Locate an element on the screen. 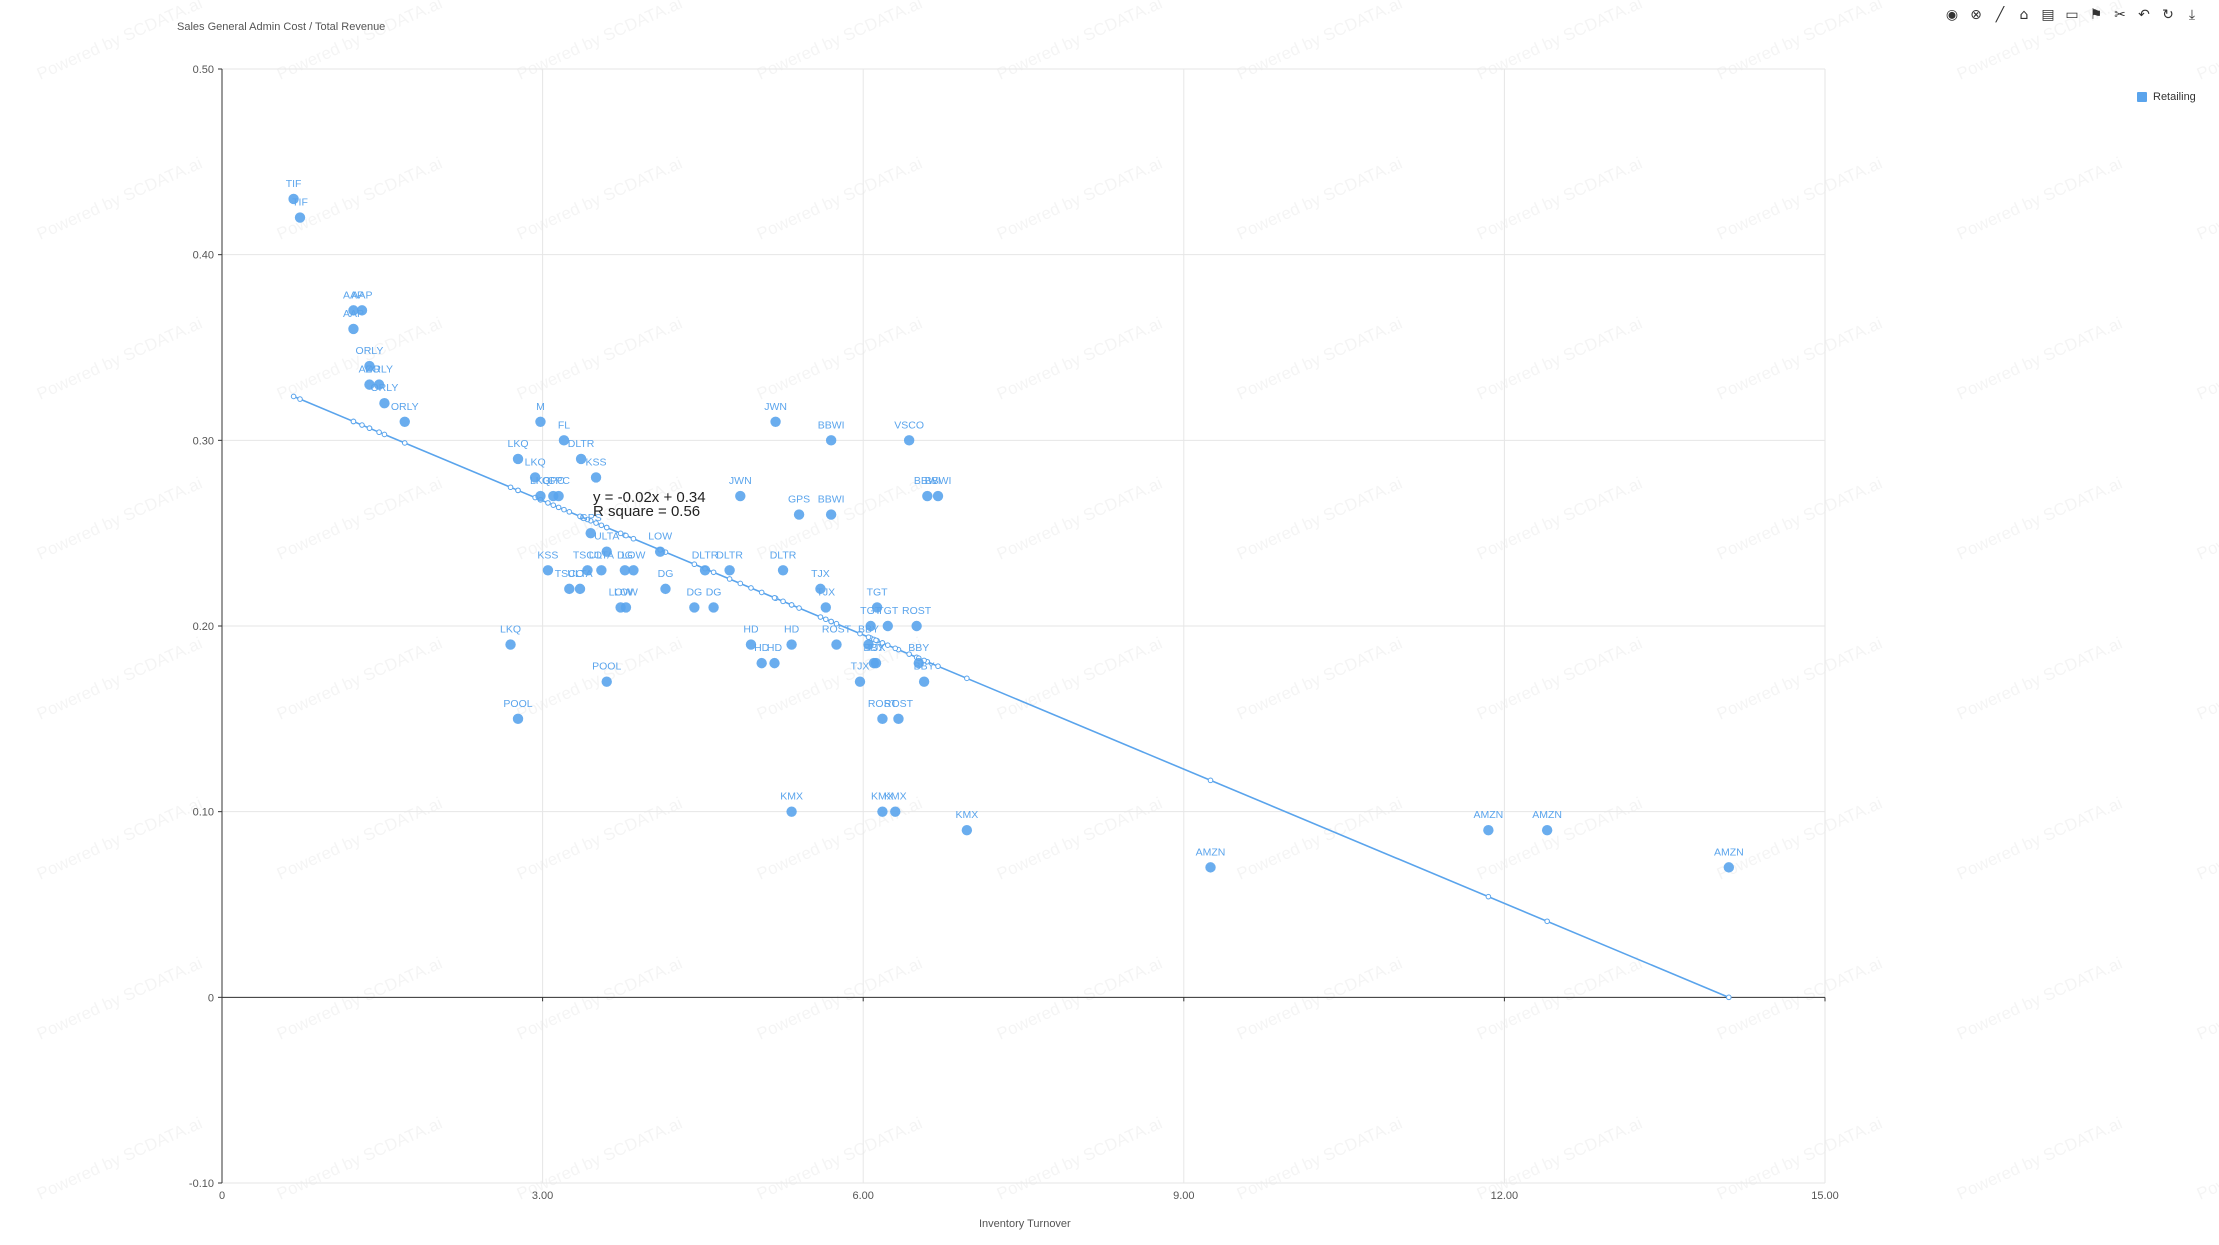 This screenshot has height=1245, width=2219. cut-icon: ✂ is located at coordinates (2120, 15).